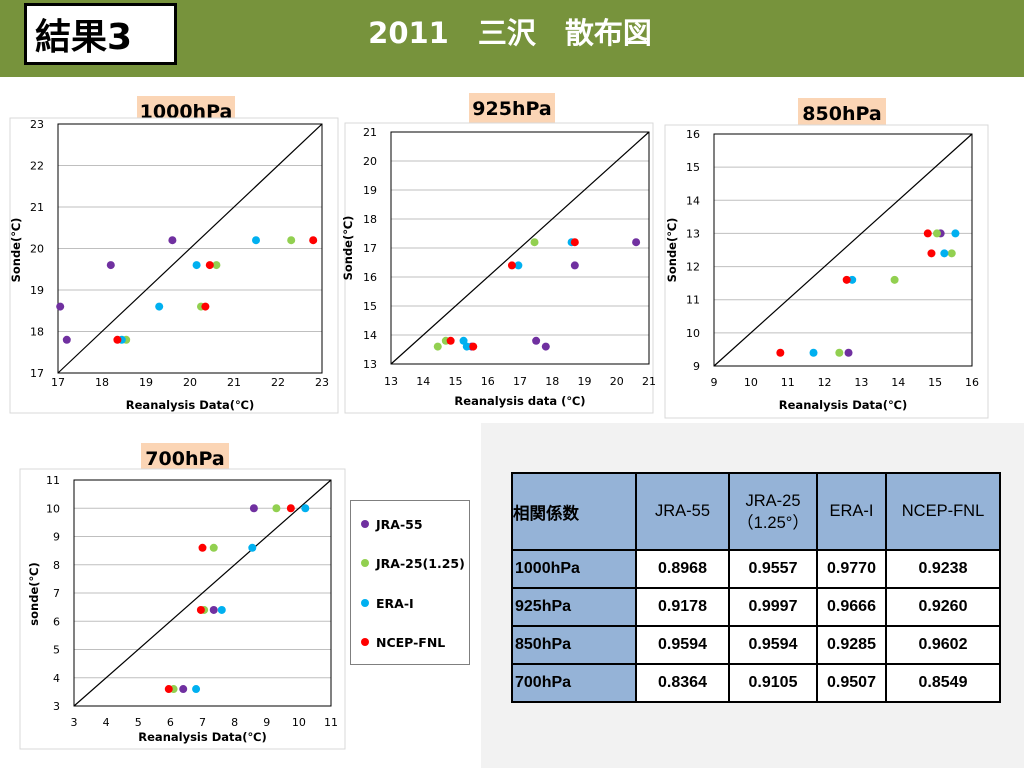 The image size is (1024, 768). Describe the element at coordinates (37, 249) in the screenshot. I see `y-tick-label: 20` at that location.